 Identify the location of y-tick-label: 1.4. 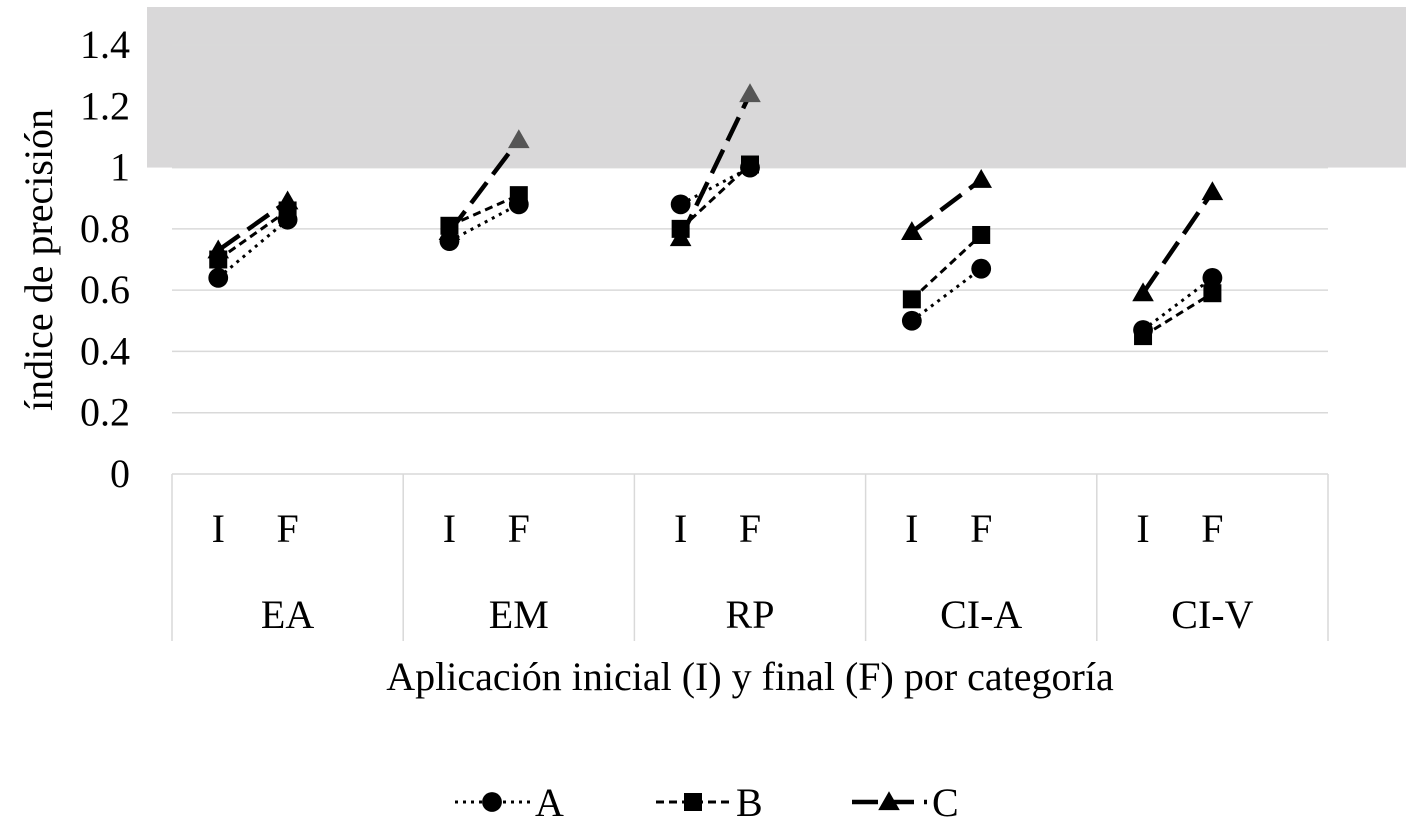
(105, 44).